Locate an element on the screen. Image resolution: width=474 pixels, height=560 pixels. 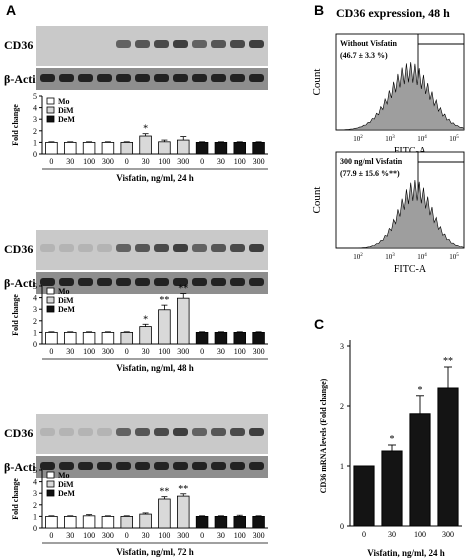
x-axis-label: Visfatin, ng/ml, 48 h is located at coordinates (154, 368).